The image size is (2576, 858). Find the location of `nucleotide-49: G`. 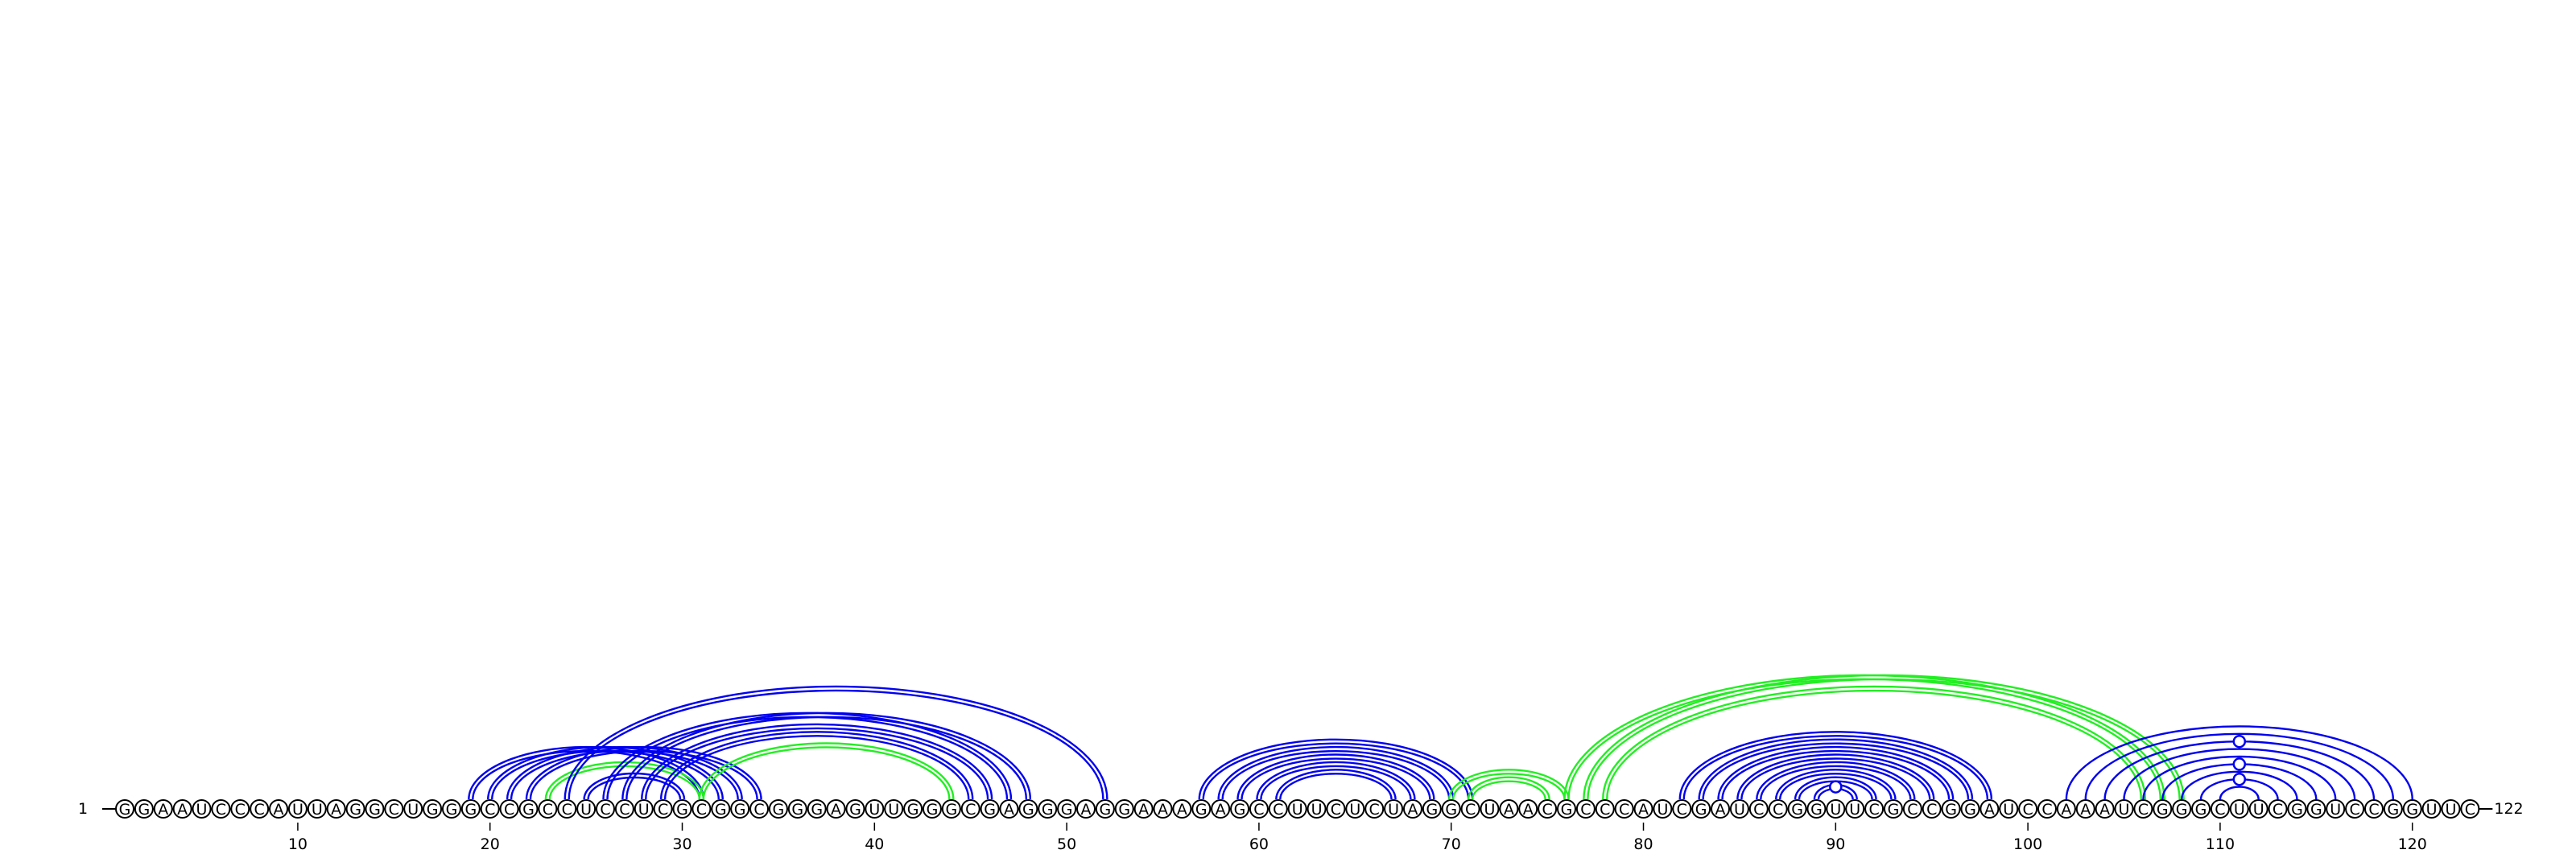

nucleotide-49: G is located at coordinates (1048, 809).